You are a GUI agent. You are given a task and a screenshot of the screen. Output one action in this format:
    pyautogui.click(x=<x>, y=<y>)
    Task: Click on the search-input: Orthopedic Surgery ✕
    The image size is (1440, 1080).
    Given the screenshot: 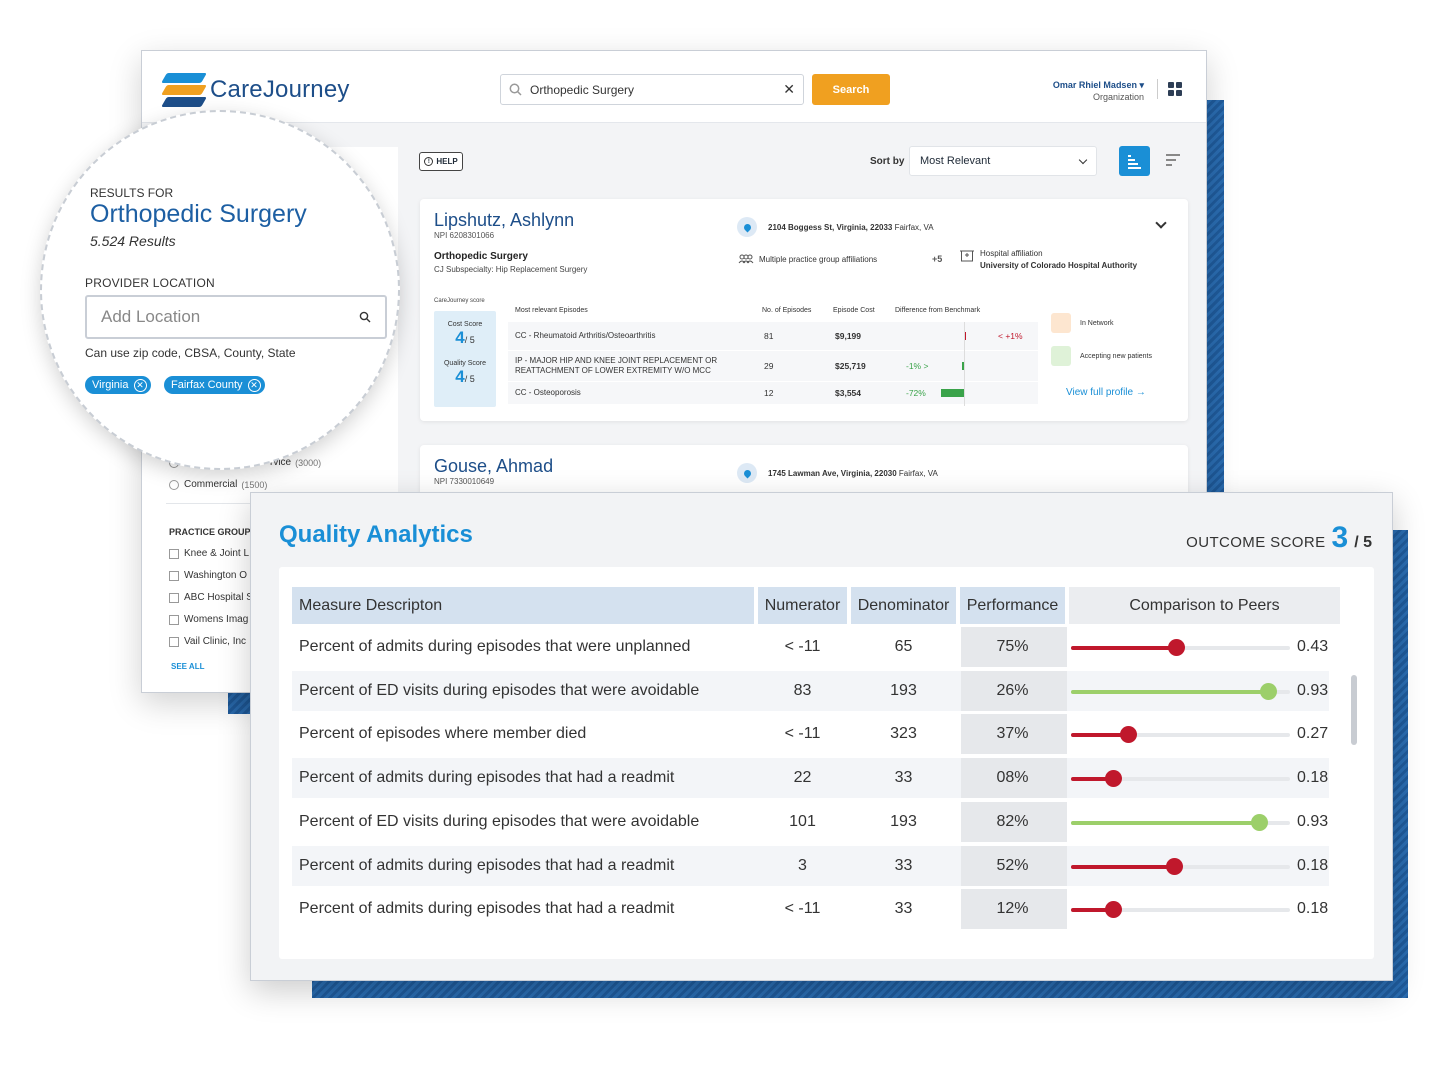 What is the action you would take?
    pyautogui.click(x=652, y=89)
    